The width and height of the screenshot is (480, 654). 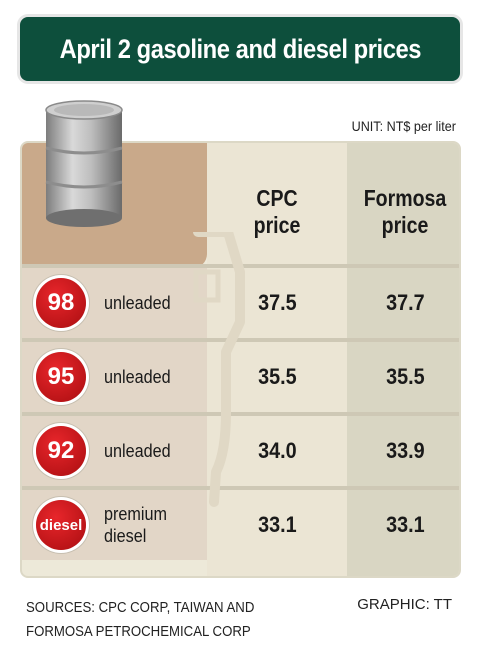 What do you see at coordinates (404, 604) in the screenshot?
I see `graphic-credit: GRAPHIC: TT` at bounding box center [404, 604].